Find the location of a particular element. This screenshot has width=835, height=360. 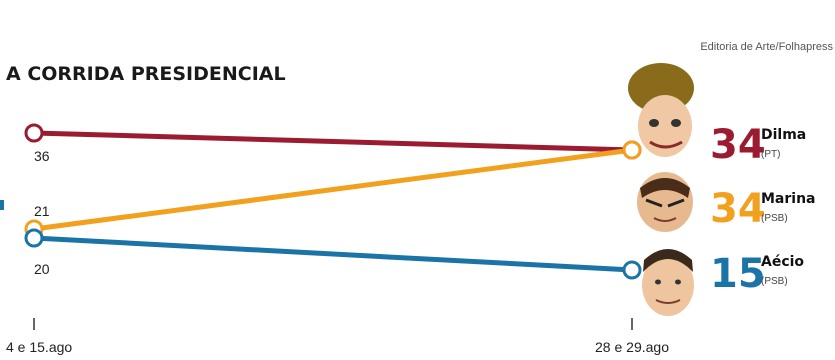

start-label-marina: 21 is located at coordinates (42, 211).